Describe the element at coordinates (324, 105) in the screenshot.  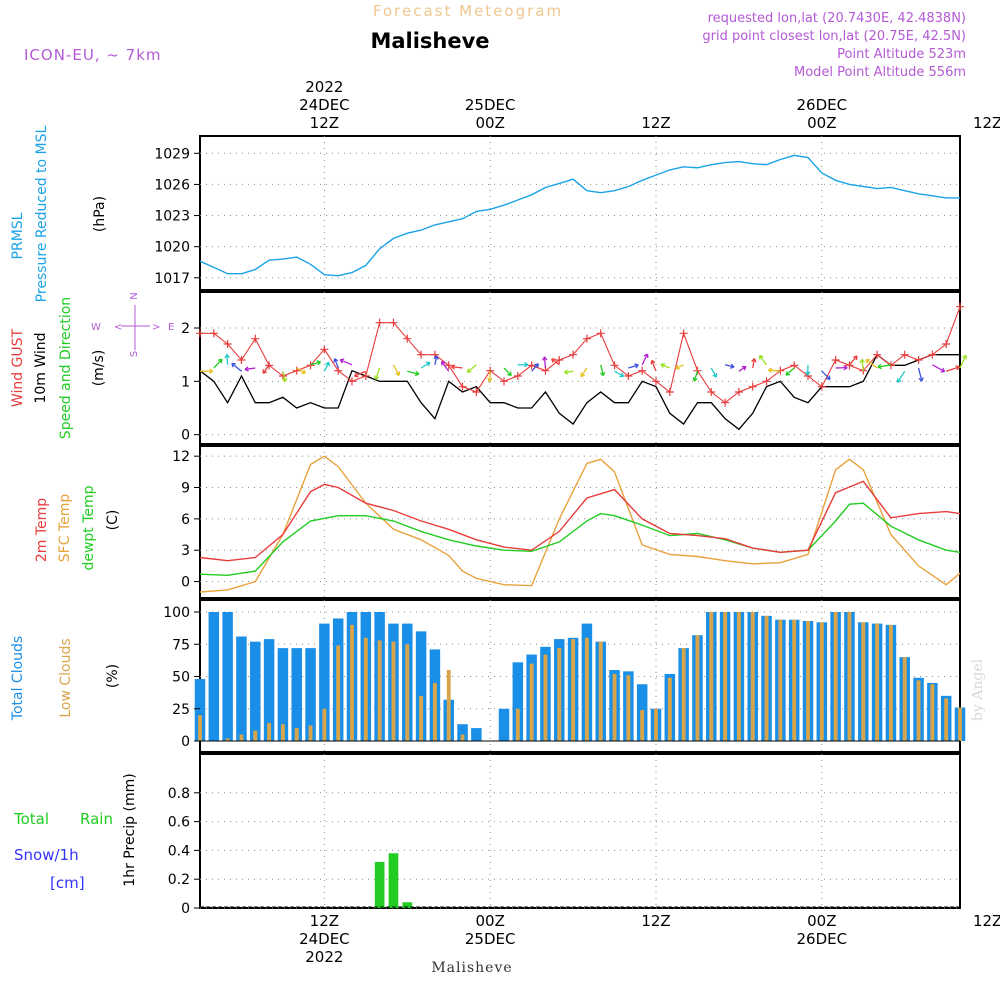
I see `top-time-label: 24DEC` at that location.